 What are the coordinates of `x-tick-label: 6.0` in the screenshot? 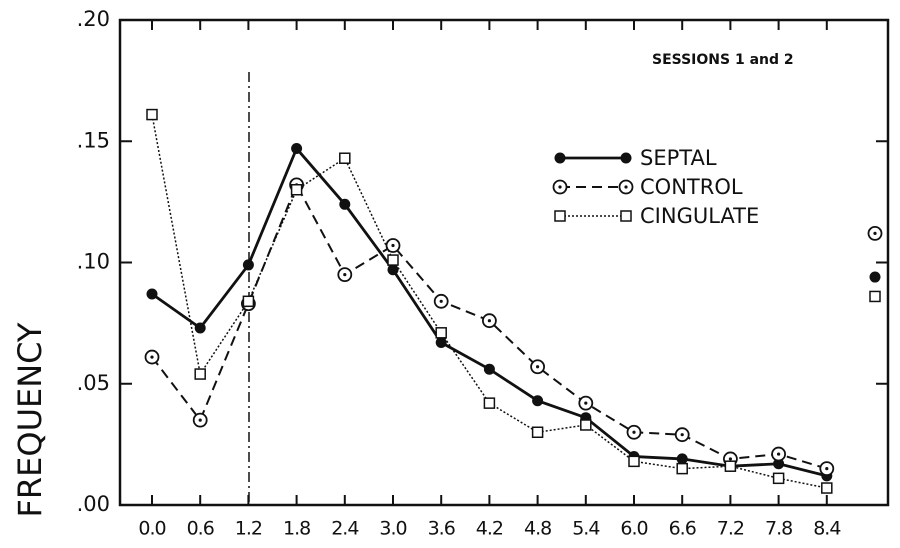 It's located at (633, 529).